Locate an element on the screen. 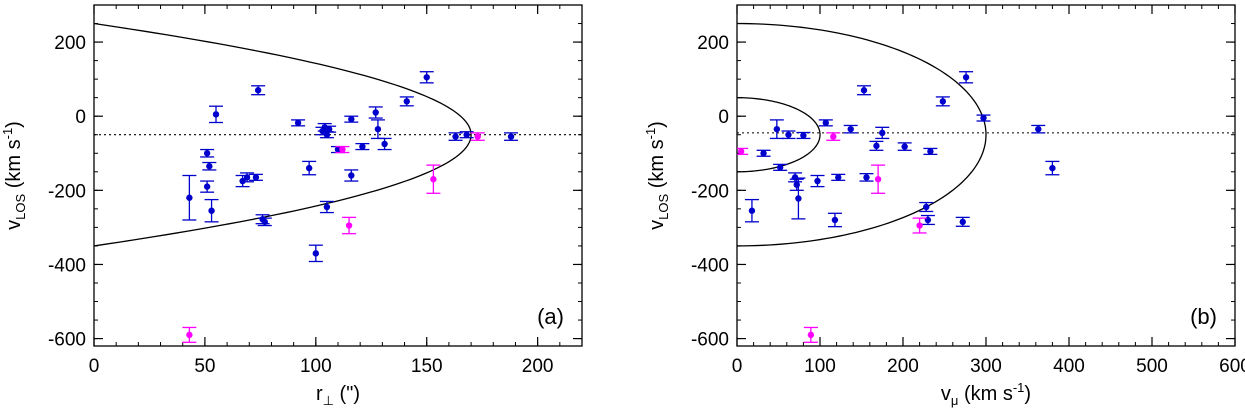 The width and height of the screenshot is (1245, 410). x-tick-label: 50 is located at coordinates (204, 366).